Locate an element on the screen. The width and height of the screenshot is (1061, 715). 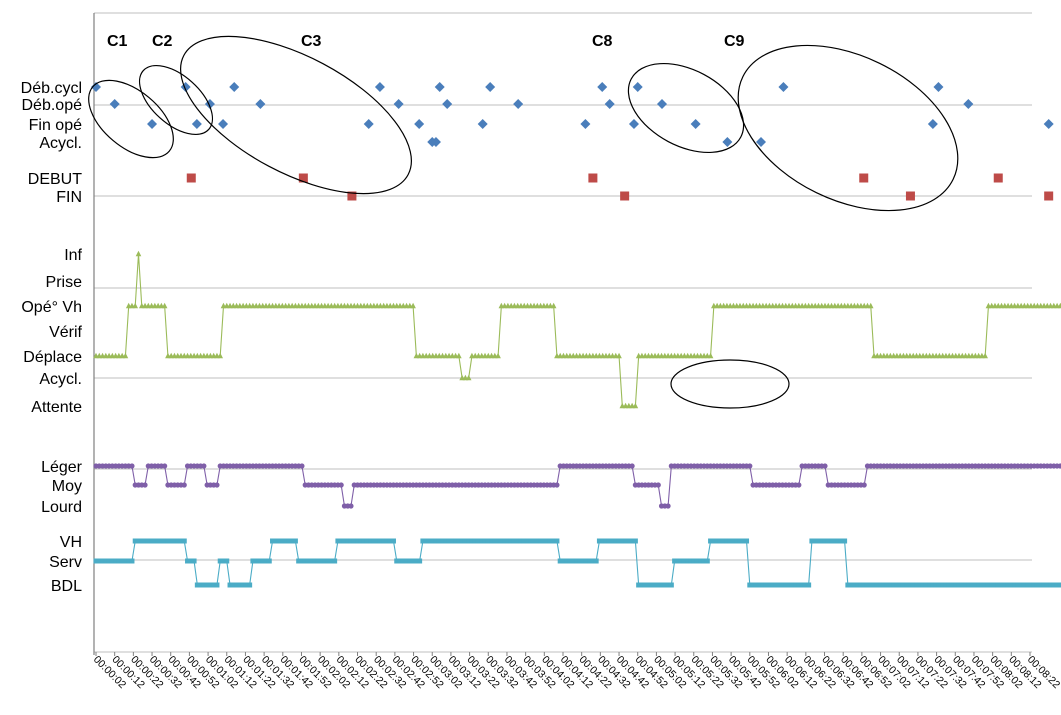
category-label-deb-ope: Déb.opé is located at coordinates (52, 105).